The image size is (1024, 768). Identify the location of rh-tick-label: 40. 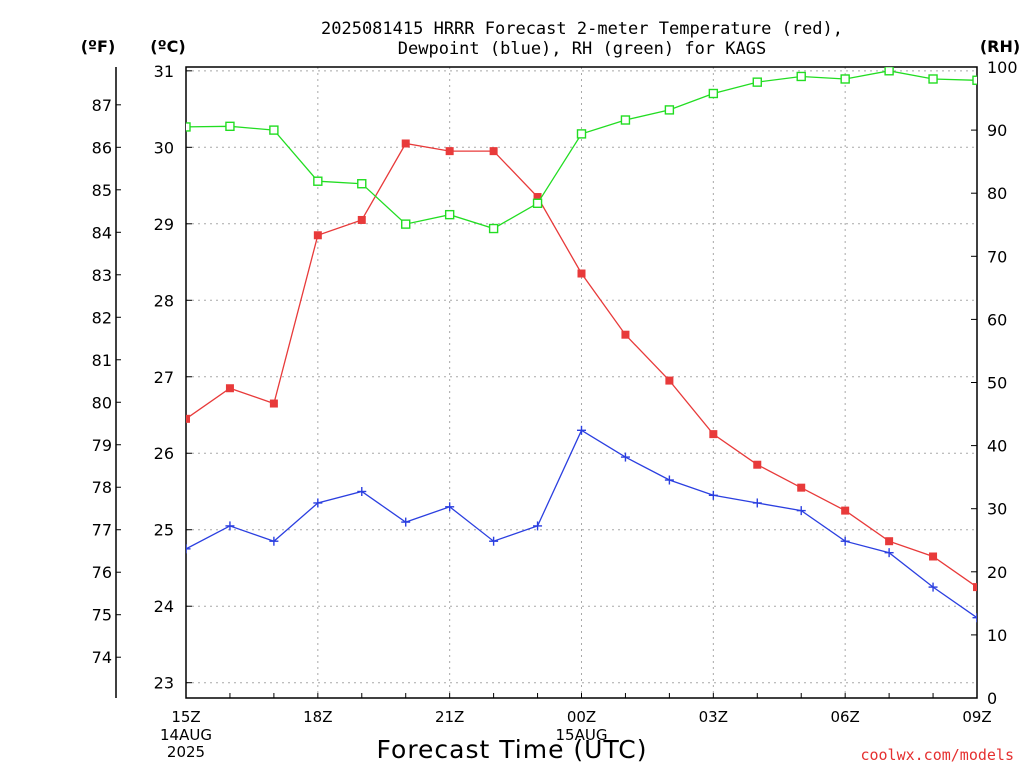
(997, 446).